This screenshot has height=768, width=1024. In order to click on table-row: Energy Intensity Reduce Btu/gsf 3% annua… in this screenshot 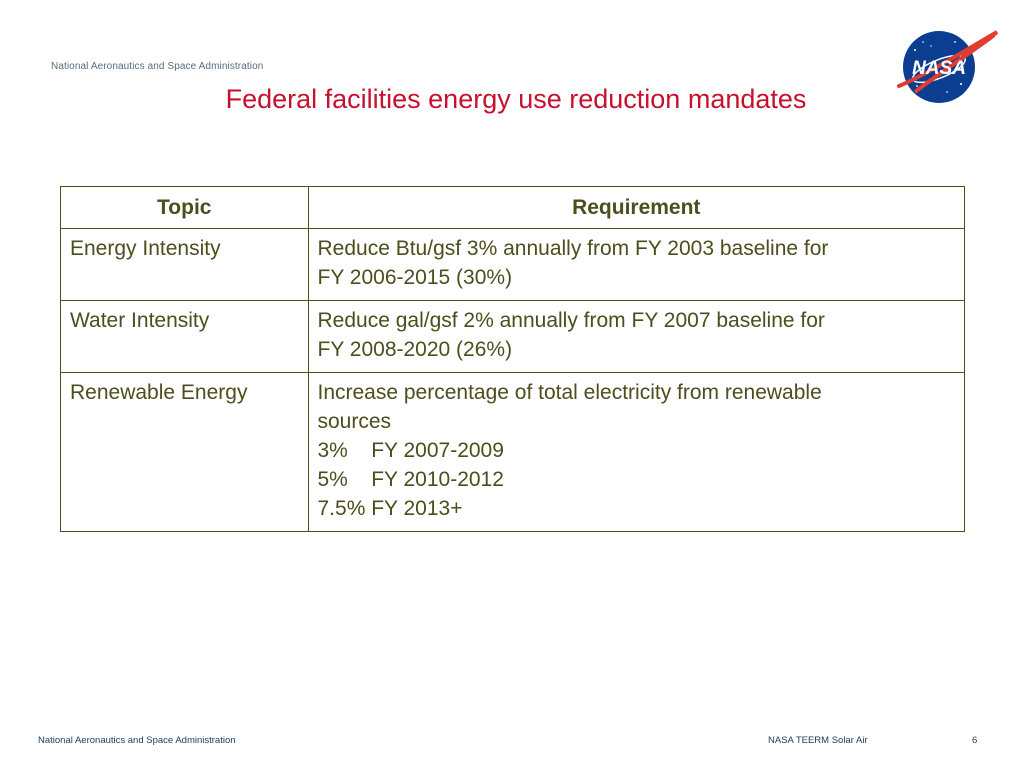, I will do `click(512, 264)`.